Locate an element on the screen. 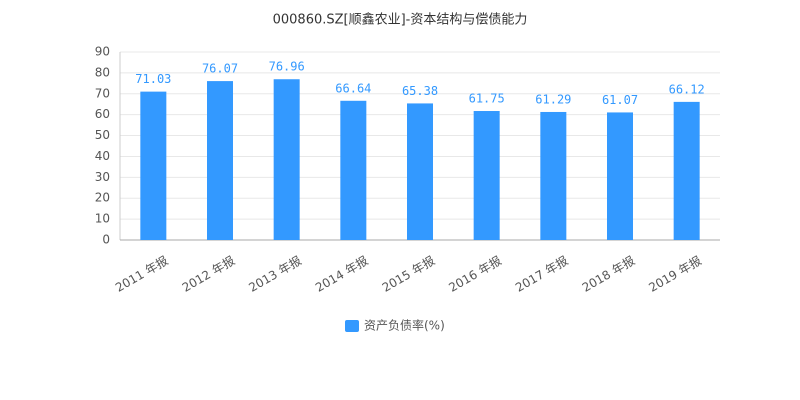  value-label: 71.03 is located at coordinates (153, 79).